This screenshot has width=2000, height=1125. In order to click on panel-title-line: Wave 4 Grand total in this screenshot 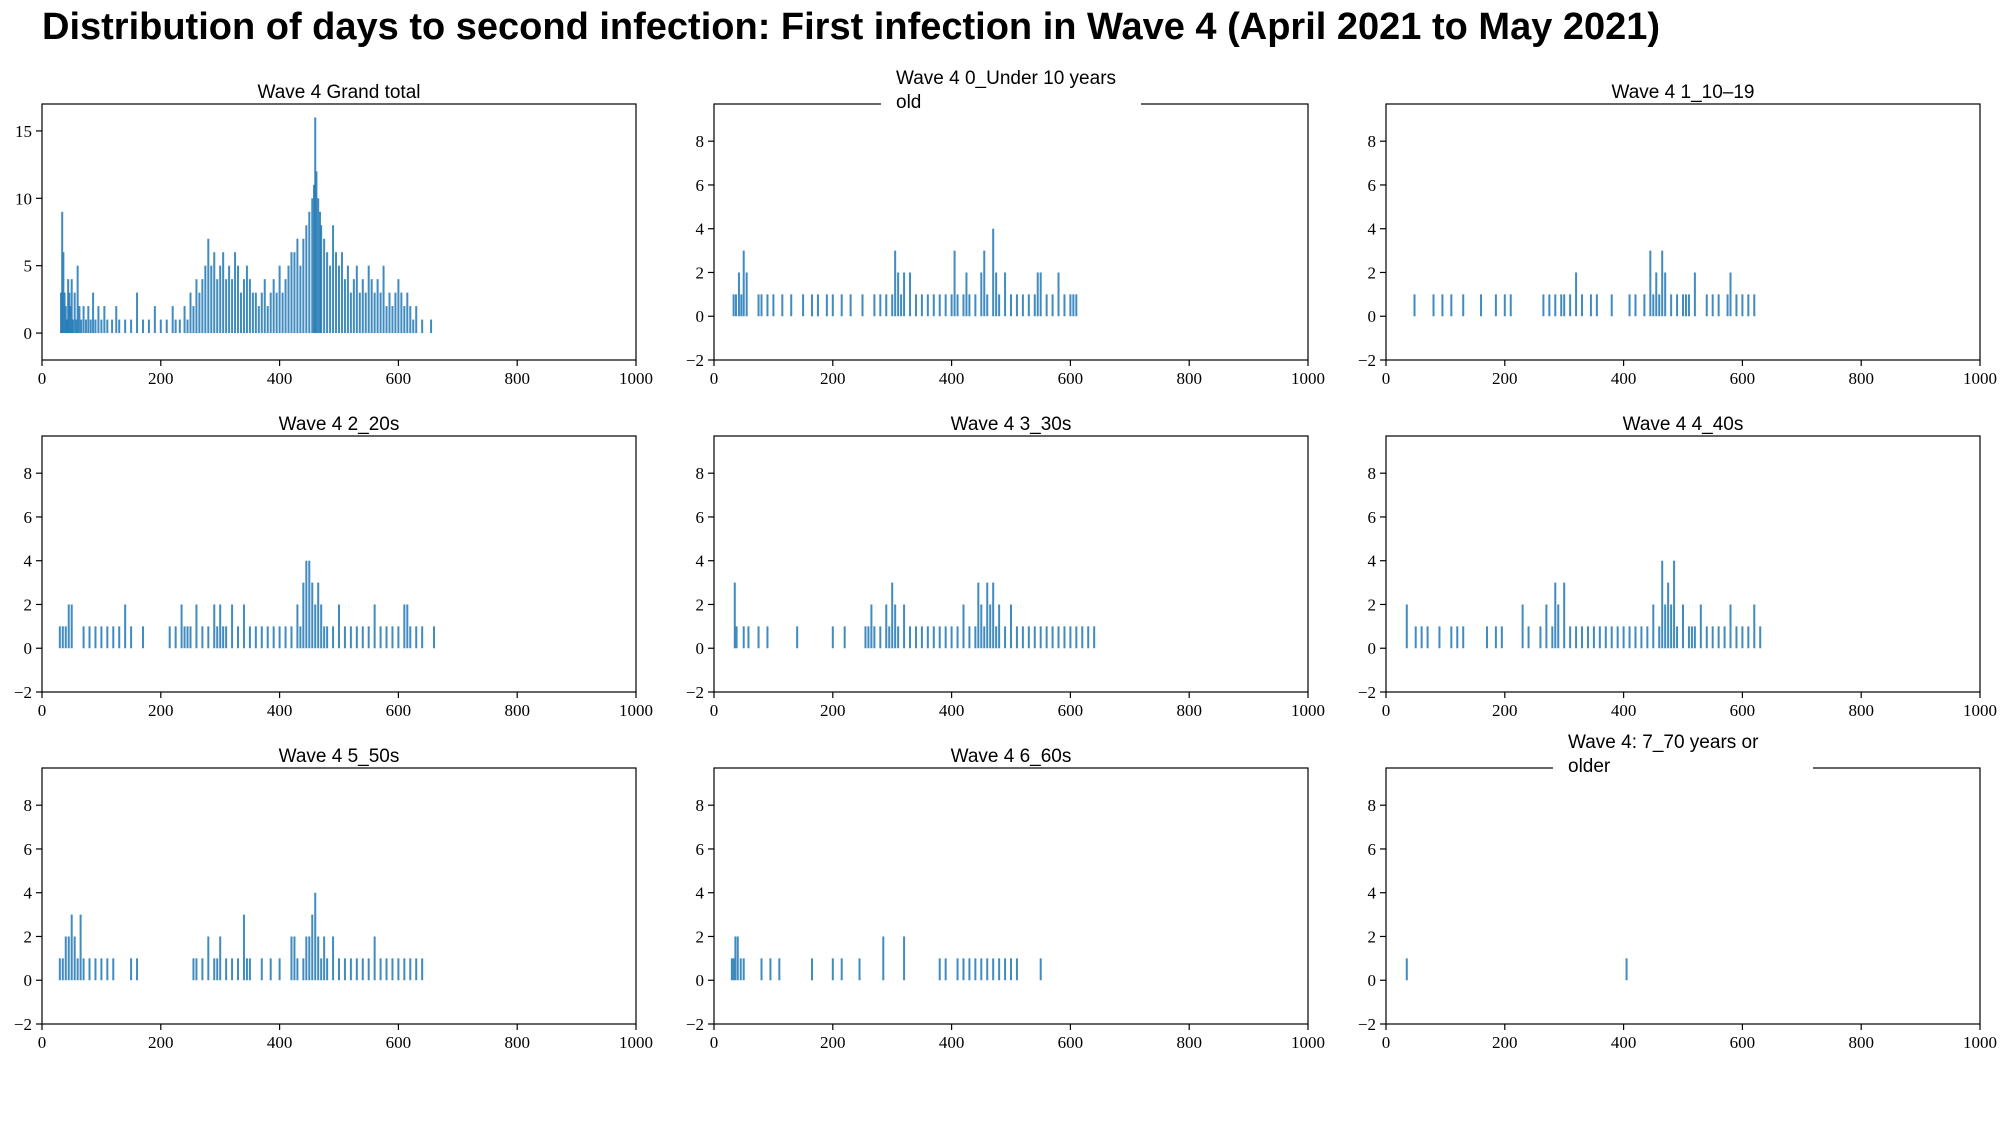, I will do `click(339, 92)`.